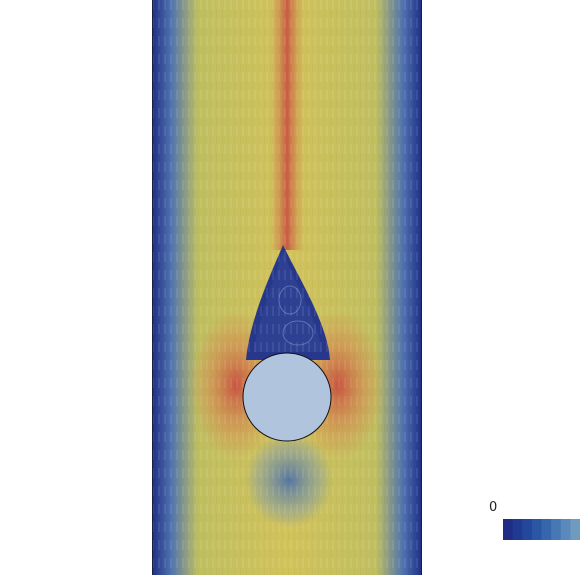 This screenshot has height=575, width=580. What do you see at coordinates (493, 507) in the screenshot?
I see `colorbar-min-label: 0` at bounding box center [493, 507].